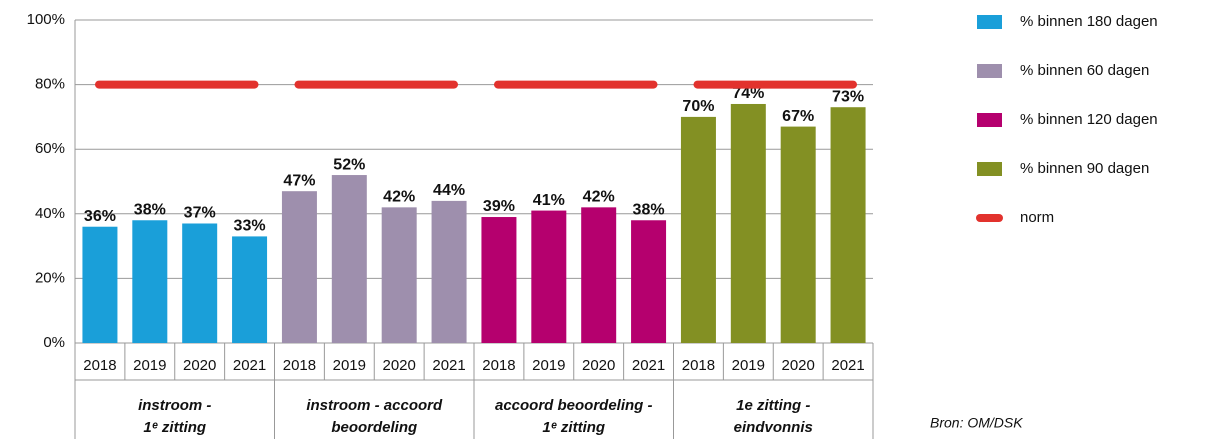 Image resolution: width=1216 pixels, height=439 pixels. I want to click on value-label: 74%, so click(748, 93).